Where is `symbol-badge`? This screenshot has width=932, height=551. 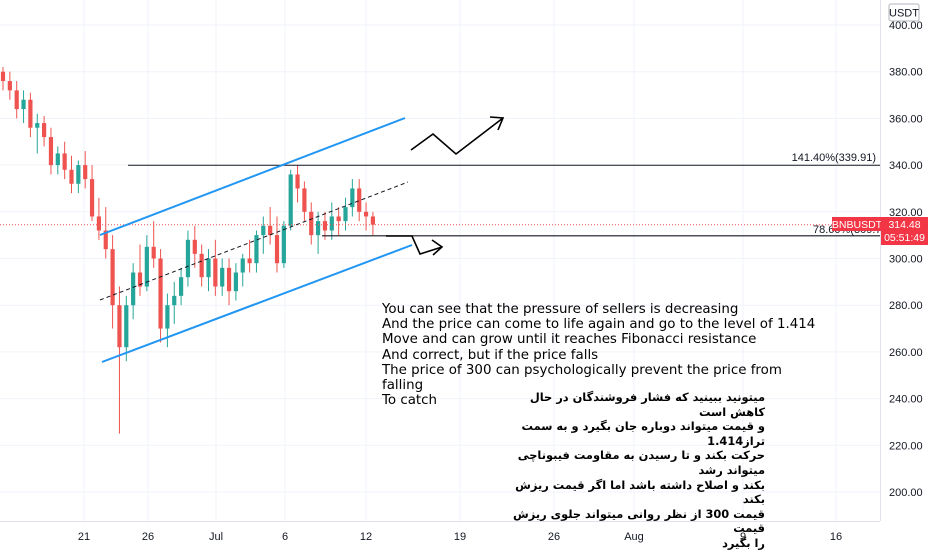
symbol-badge is located at coordinates (857, 224).